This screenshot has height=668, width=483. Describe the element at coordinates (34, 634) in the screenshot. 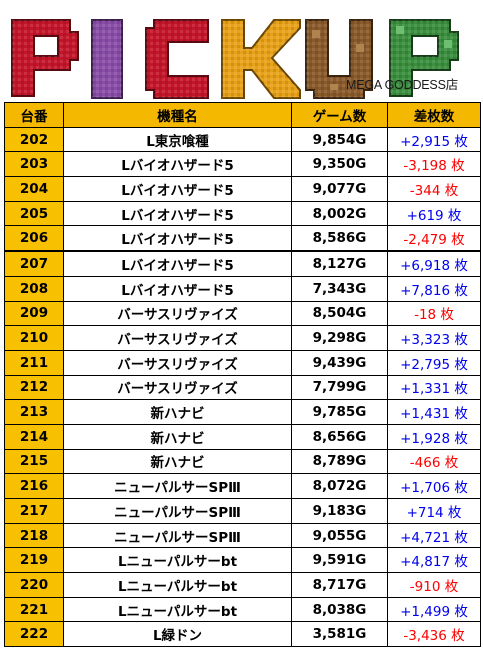

I see `machine-number-cell: 222` at that location.